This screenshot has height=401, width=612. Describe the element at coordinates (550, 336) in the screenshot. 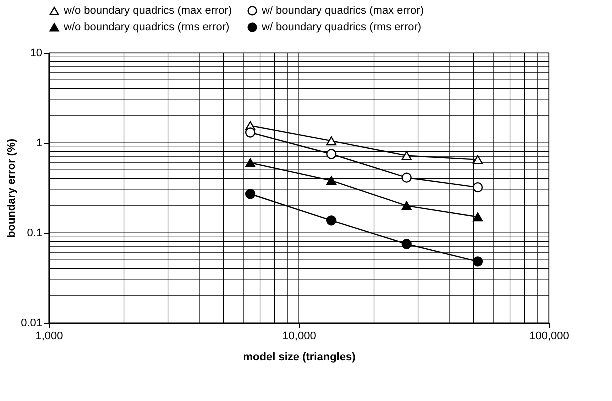

I see `x-tick-label: 100,000` at that location.